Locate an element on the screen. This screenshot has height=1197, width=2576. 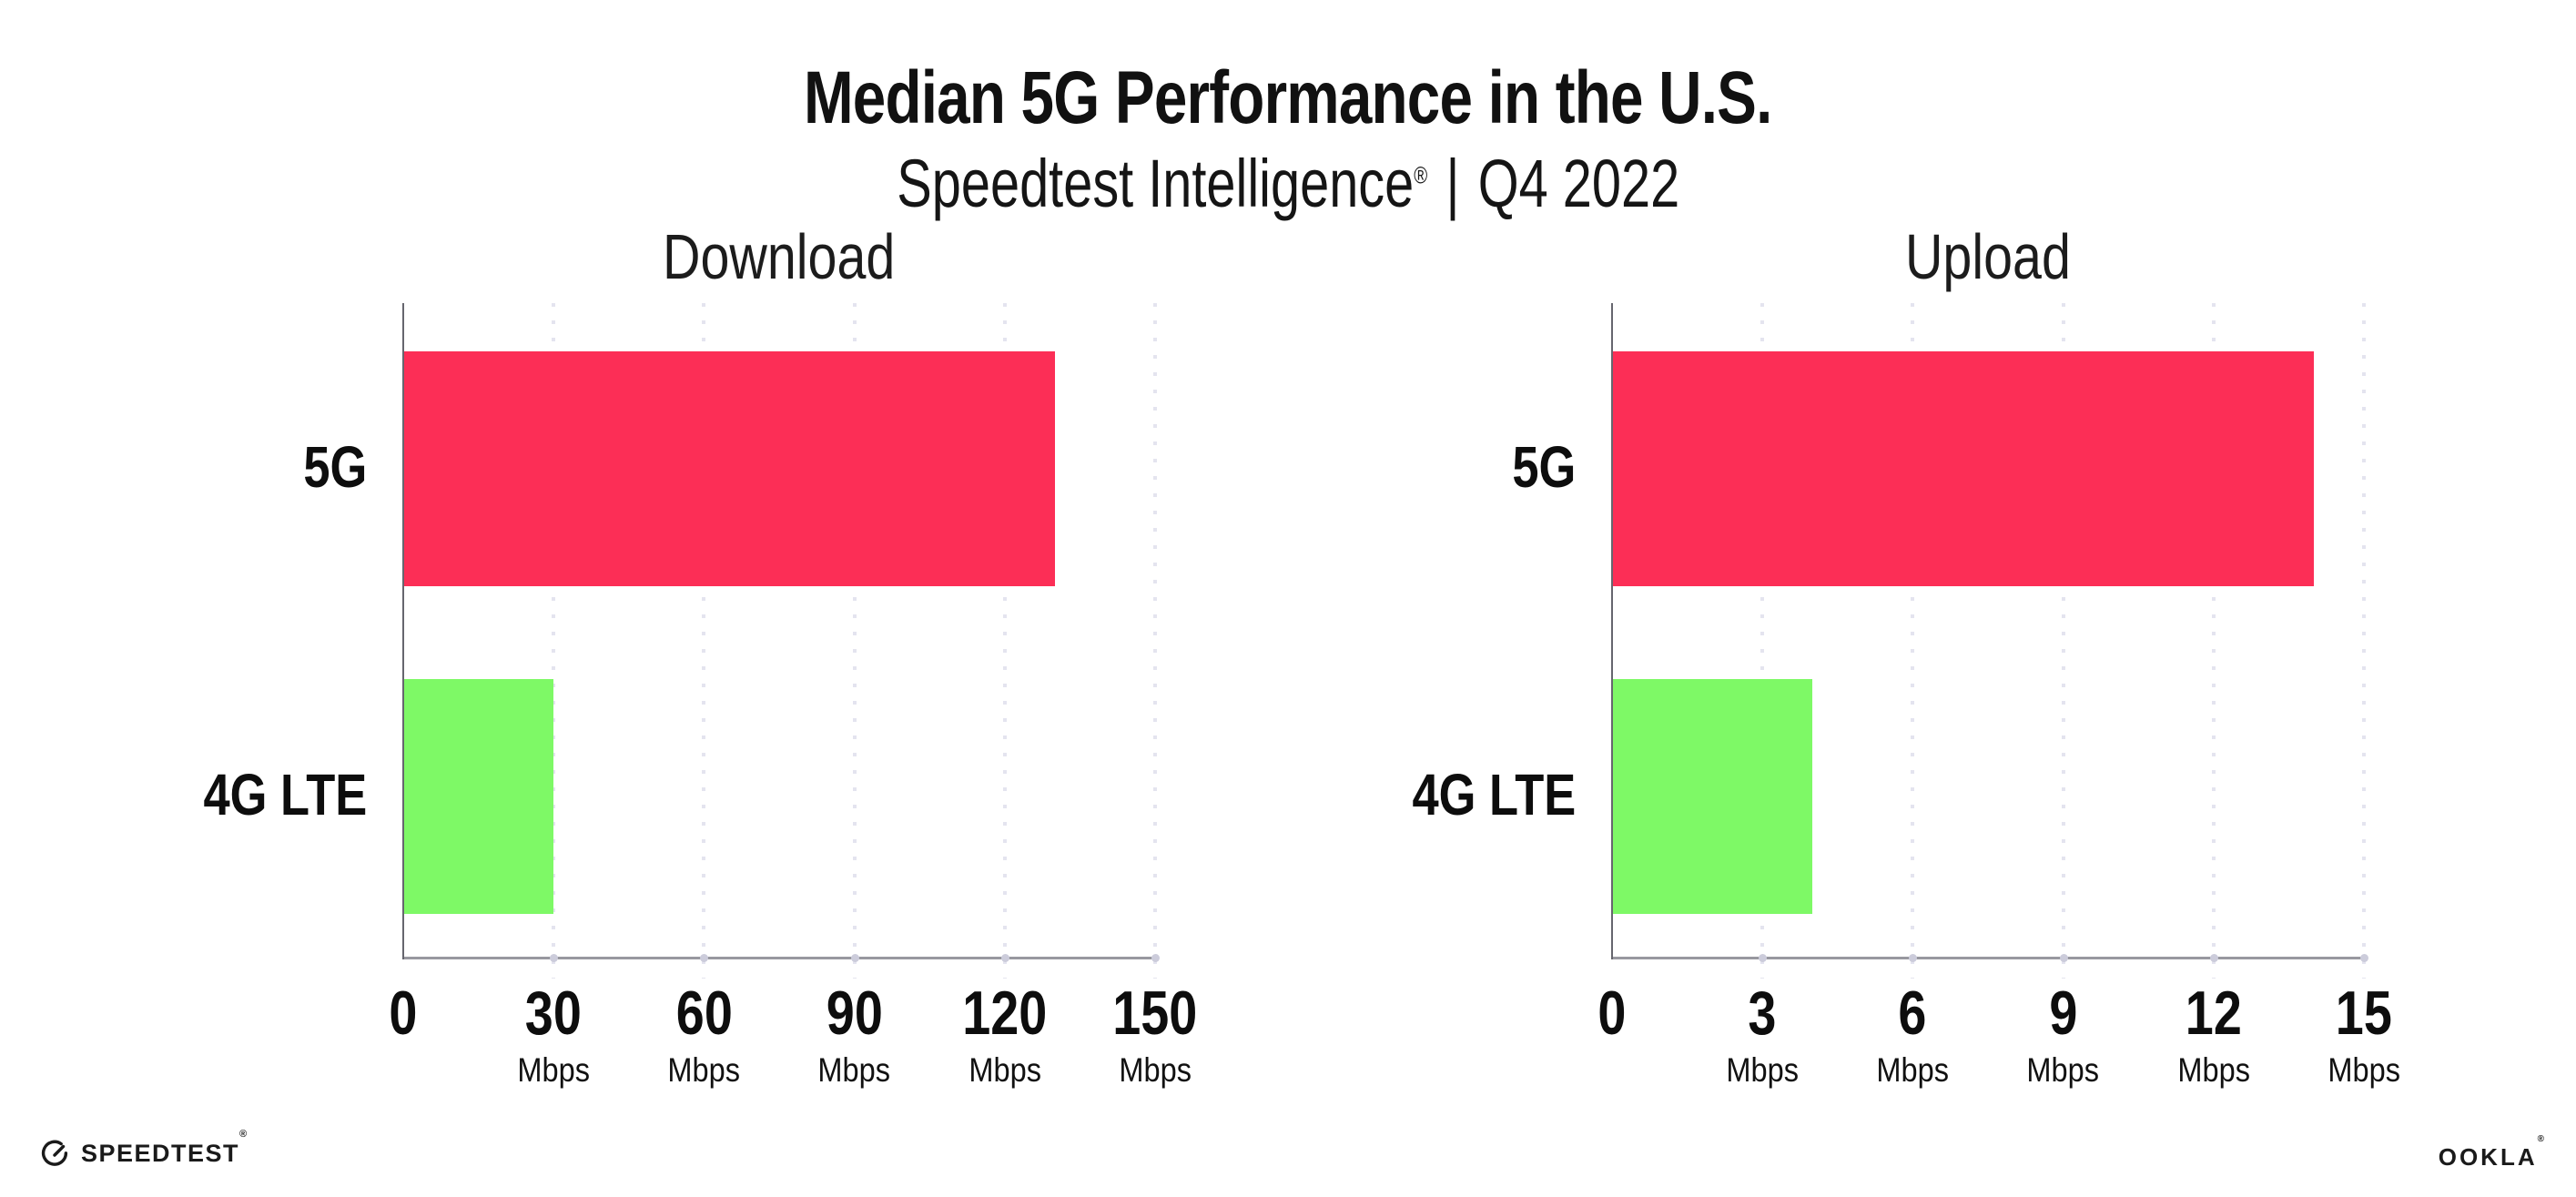
page-title: Median 5G Performance in the U.S. is located at coordinates (1288, 99).